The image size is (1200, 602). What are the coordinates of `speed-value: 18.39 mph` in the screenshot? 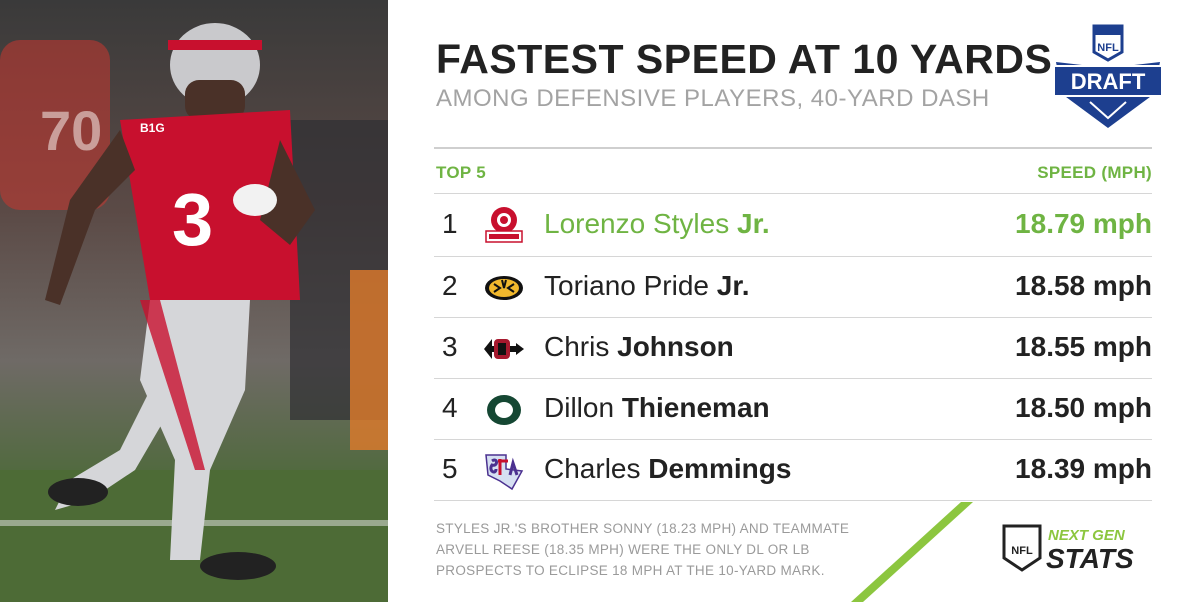 It's located at (1083, 468).